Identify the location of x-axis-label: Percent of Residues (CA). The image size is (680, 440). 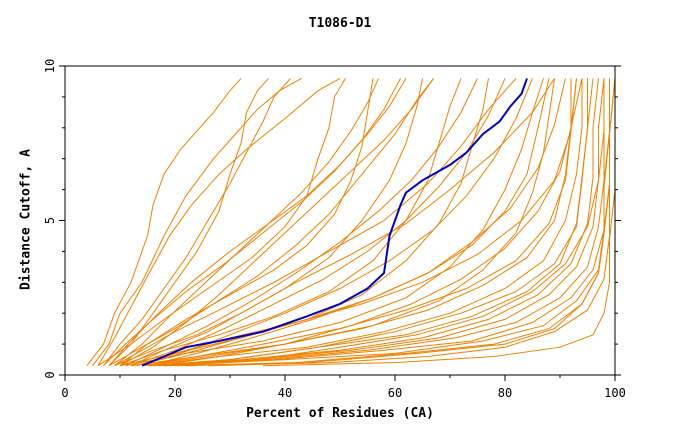
(340, 413).